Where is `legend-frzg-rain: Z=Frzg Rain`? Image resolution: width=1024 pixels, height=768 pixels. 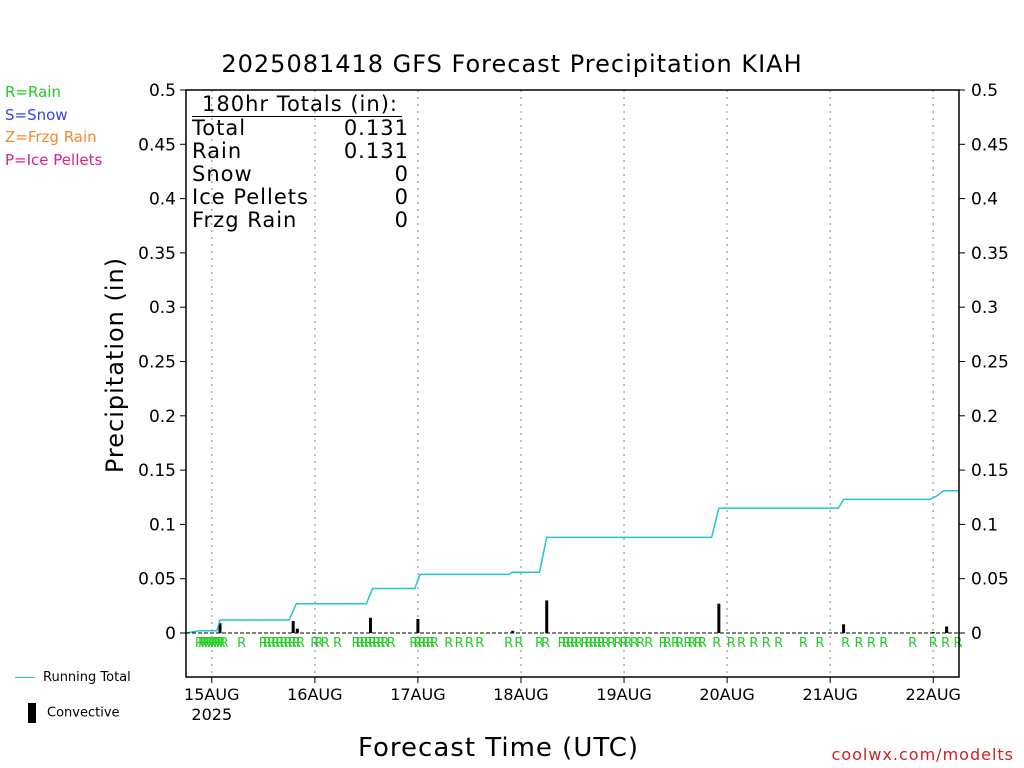
legend-frzg-rain: Z=Frzg Rain is located at coordinates (51, 137).